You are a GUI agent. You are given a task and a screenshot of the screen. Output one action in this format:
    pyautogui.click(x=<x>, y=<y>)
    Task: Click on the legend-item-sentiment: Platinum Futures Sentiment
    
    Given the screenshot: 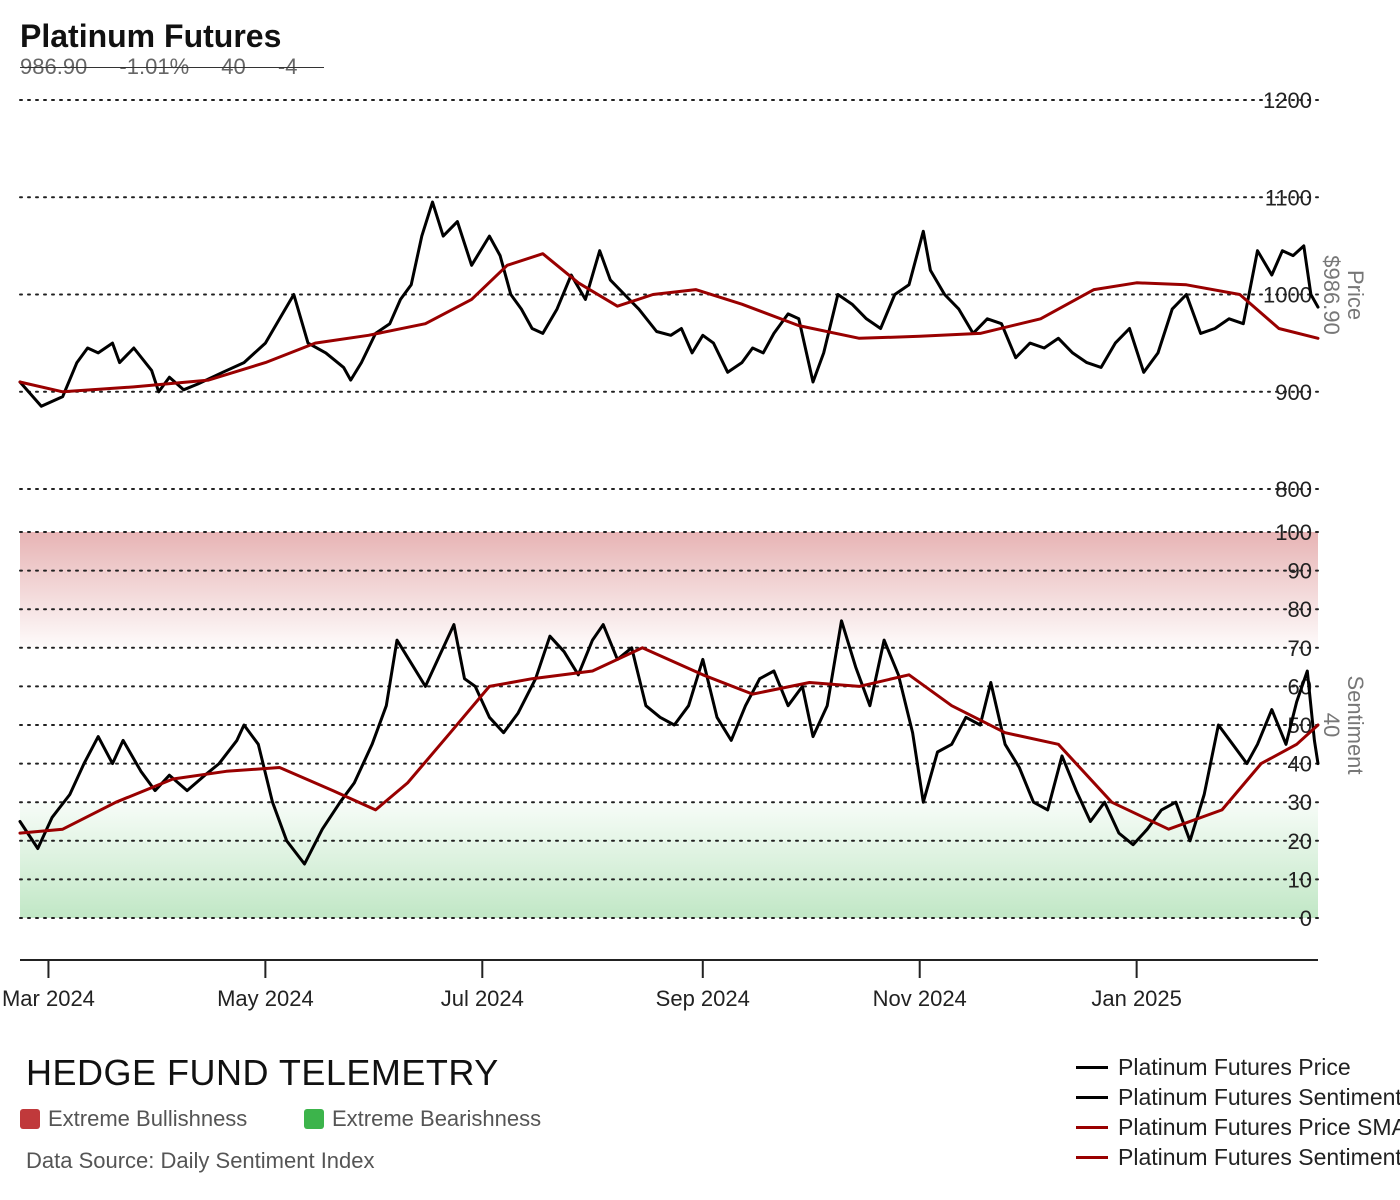 What is the action you would take?
    pyautogui.click(x=1238, y=1097)
    